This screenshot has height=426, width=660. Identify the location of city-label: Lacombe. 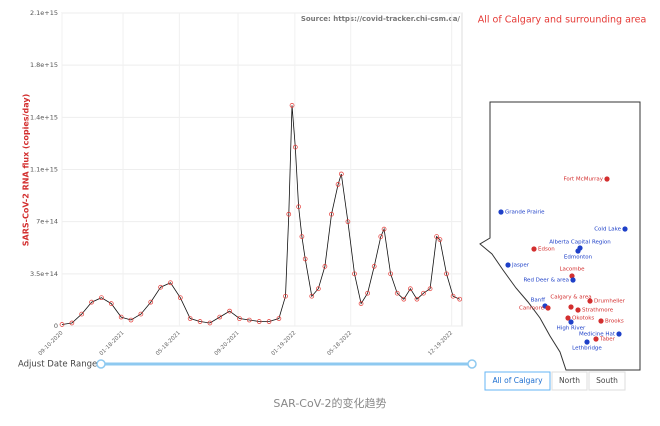
(572, 270).